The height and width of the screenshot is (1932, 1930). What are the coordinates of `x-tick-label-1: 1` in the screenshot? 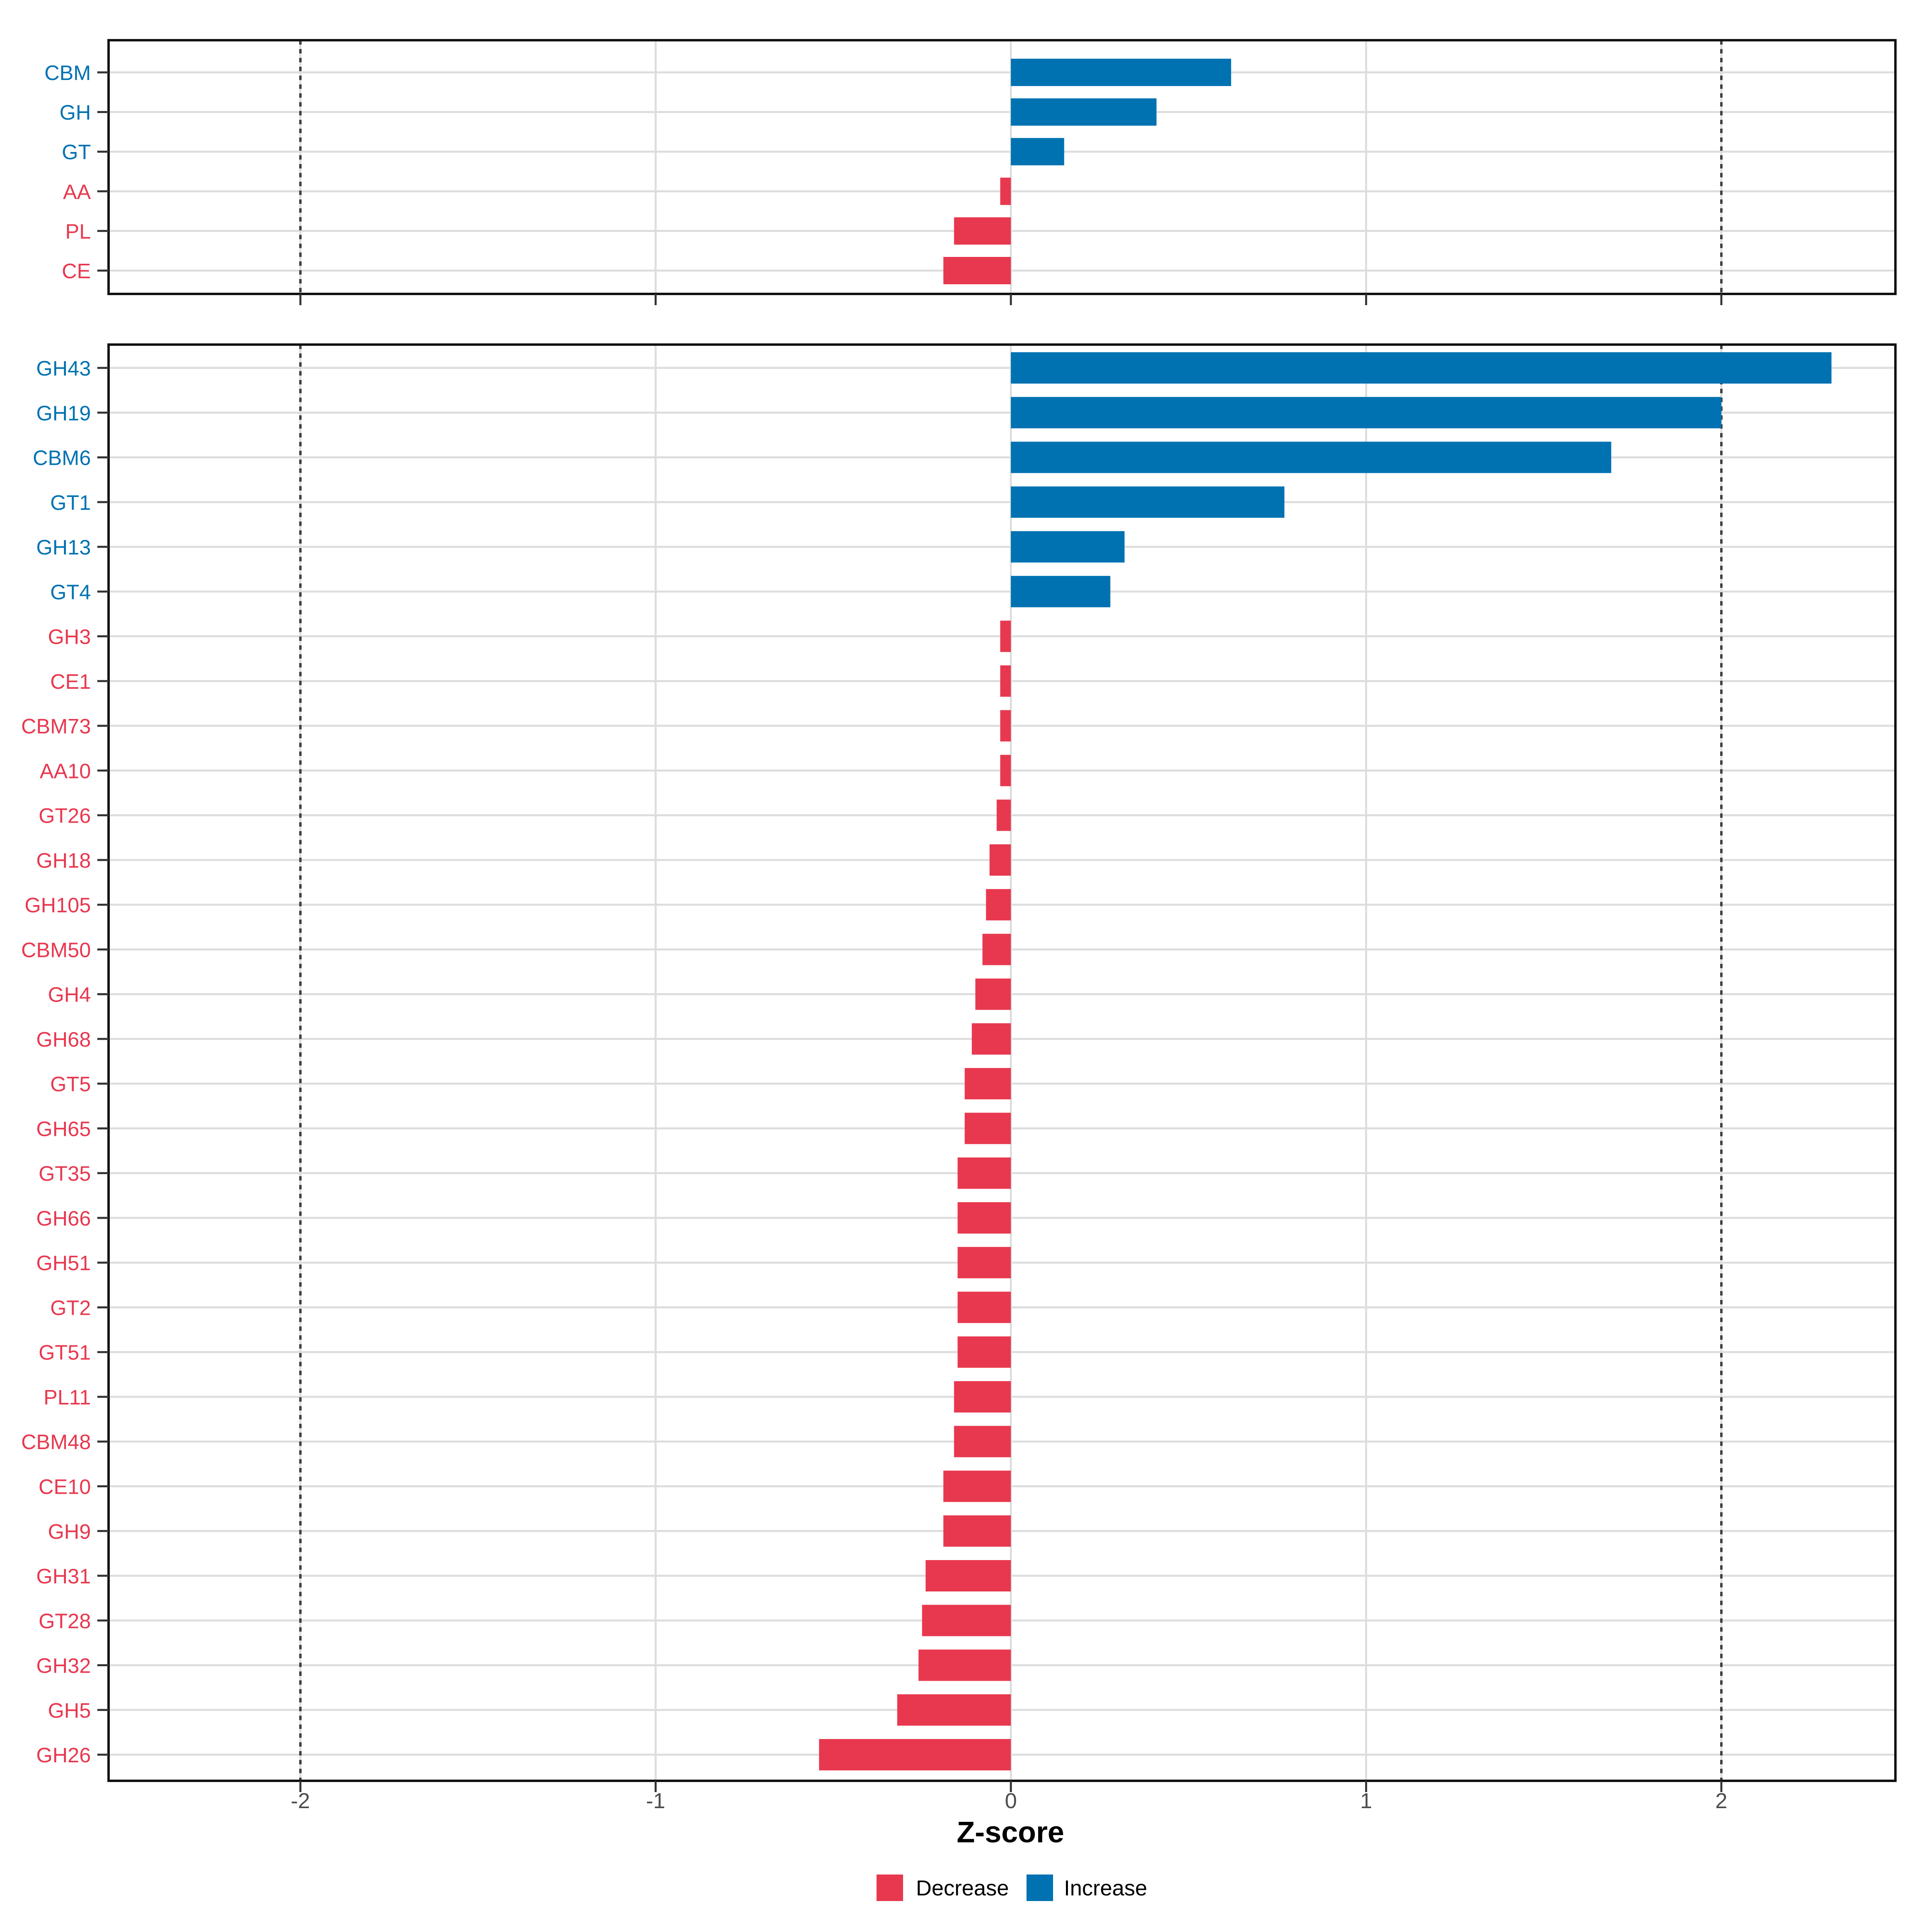 It's located at (1366, 1801).